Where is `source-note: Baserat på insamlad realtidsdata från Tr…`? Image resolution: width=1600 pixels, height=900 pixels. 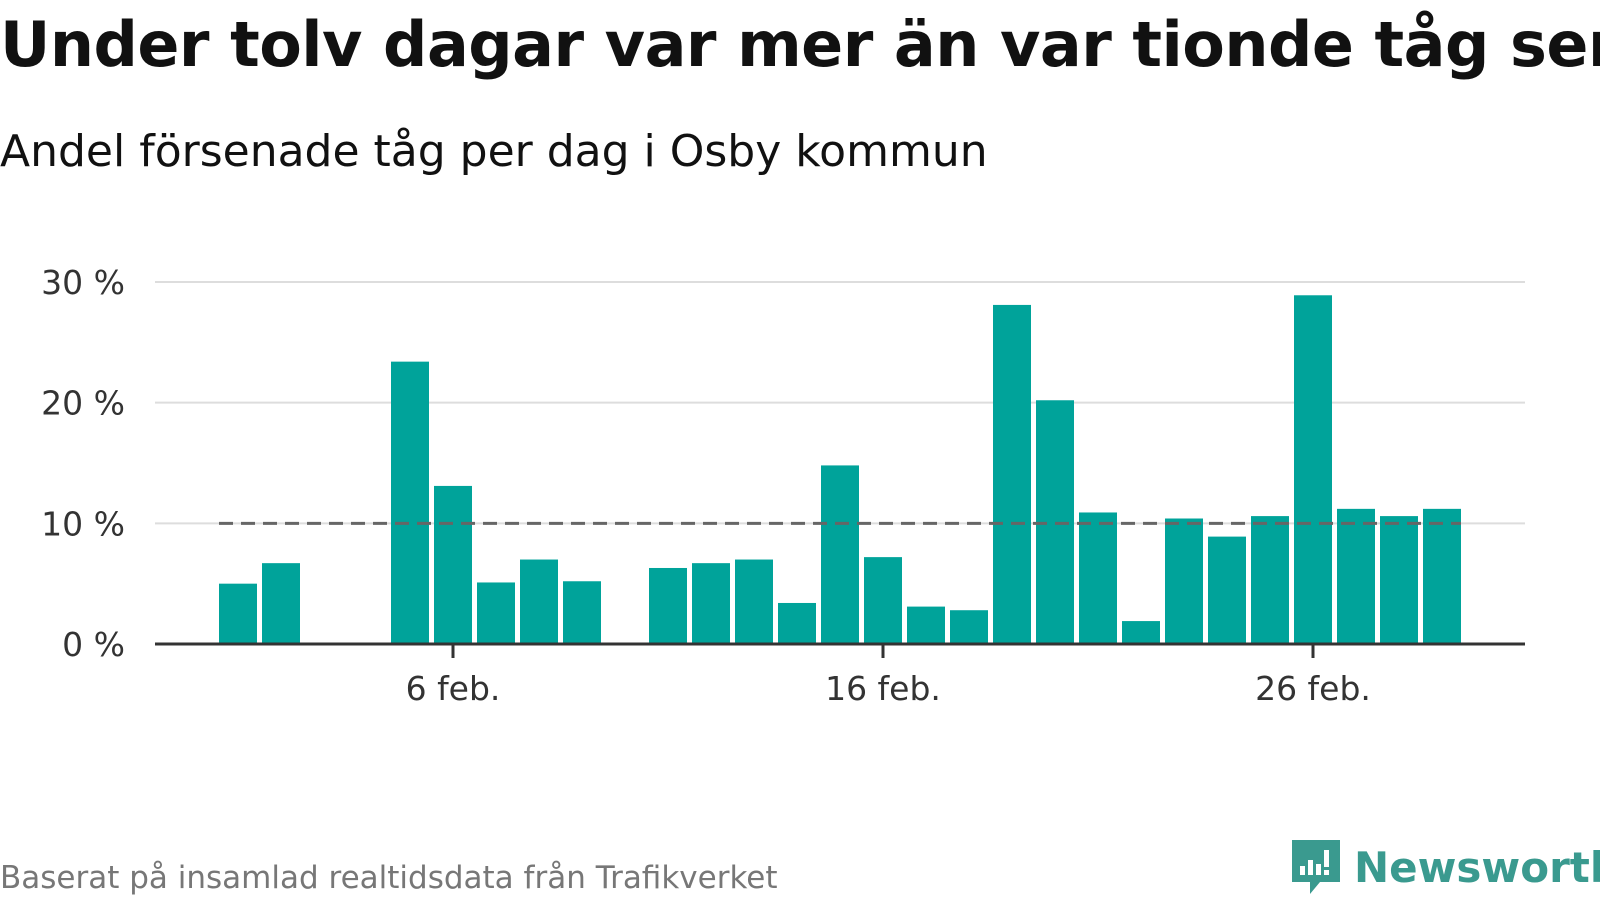 source-note: Baserat på insamlad realtidsdata från Tr… is located at coordinates (389, 878).